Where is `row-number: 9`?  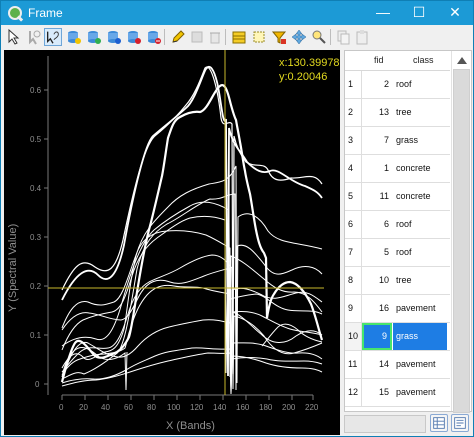
row-number: 9 is located at coordinates (353, 308).